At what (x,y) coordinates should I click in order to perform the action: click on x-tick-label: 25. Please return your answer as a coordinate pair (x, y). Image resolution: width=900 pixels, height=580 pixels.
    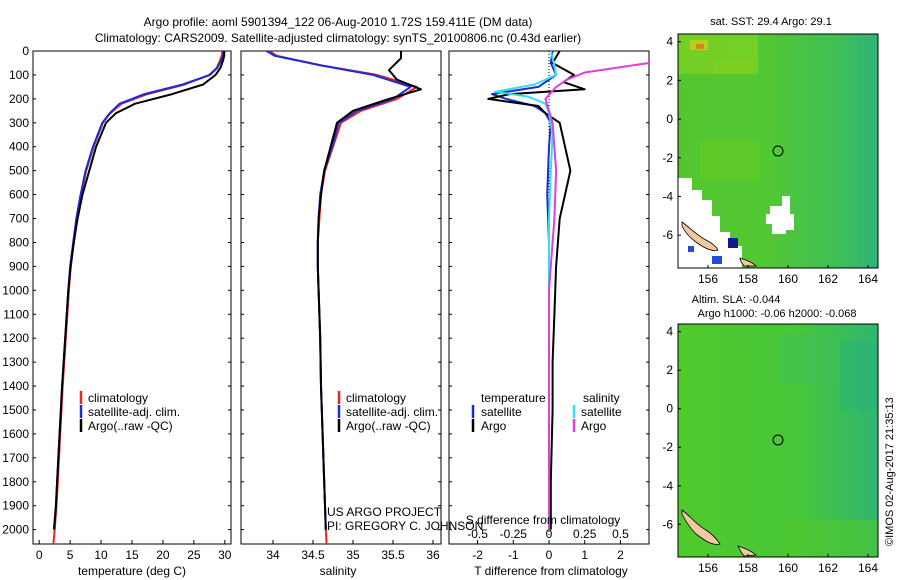
    Looking at the image, I should click on (194, 555).